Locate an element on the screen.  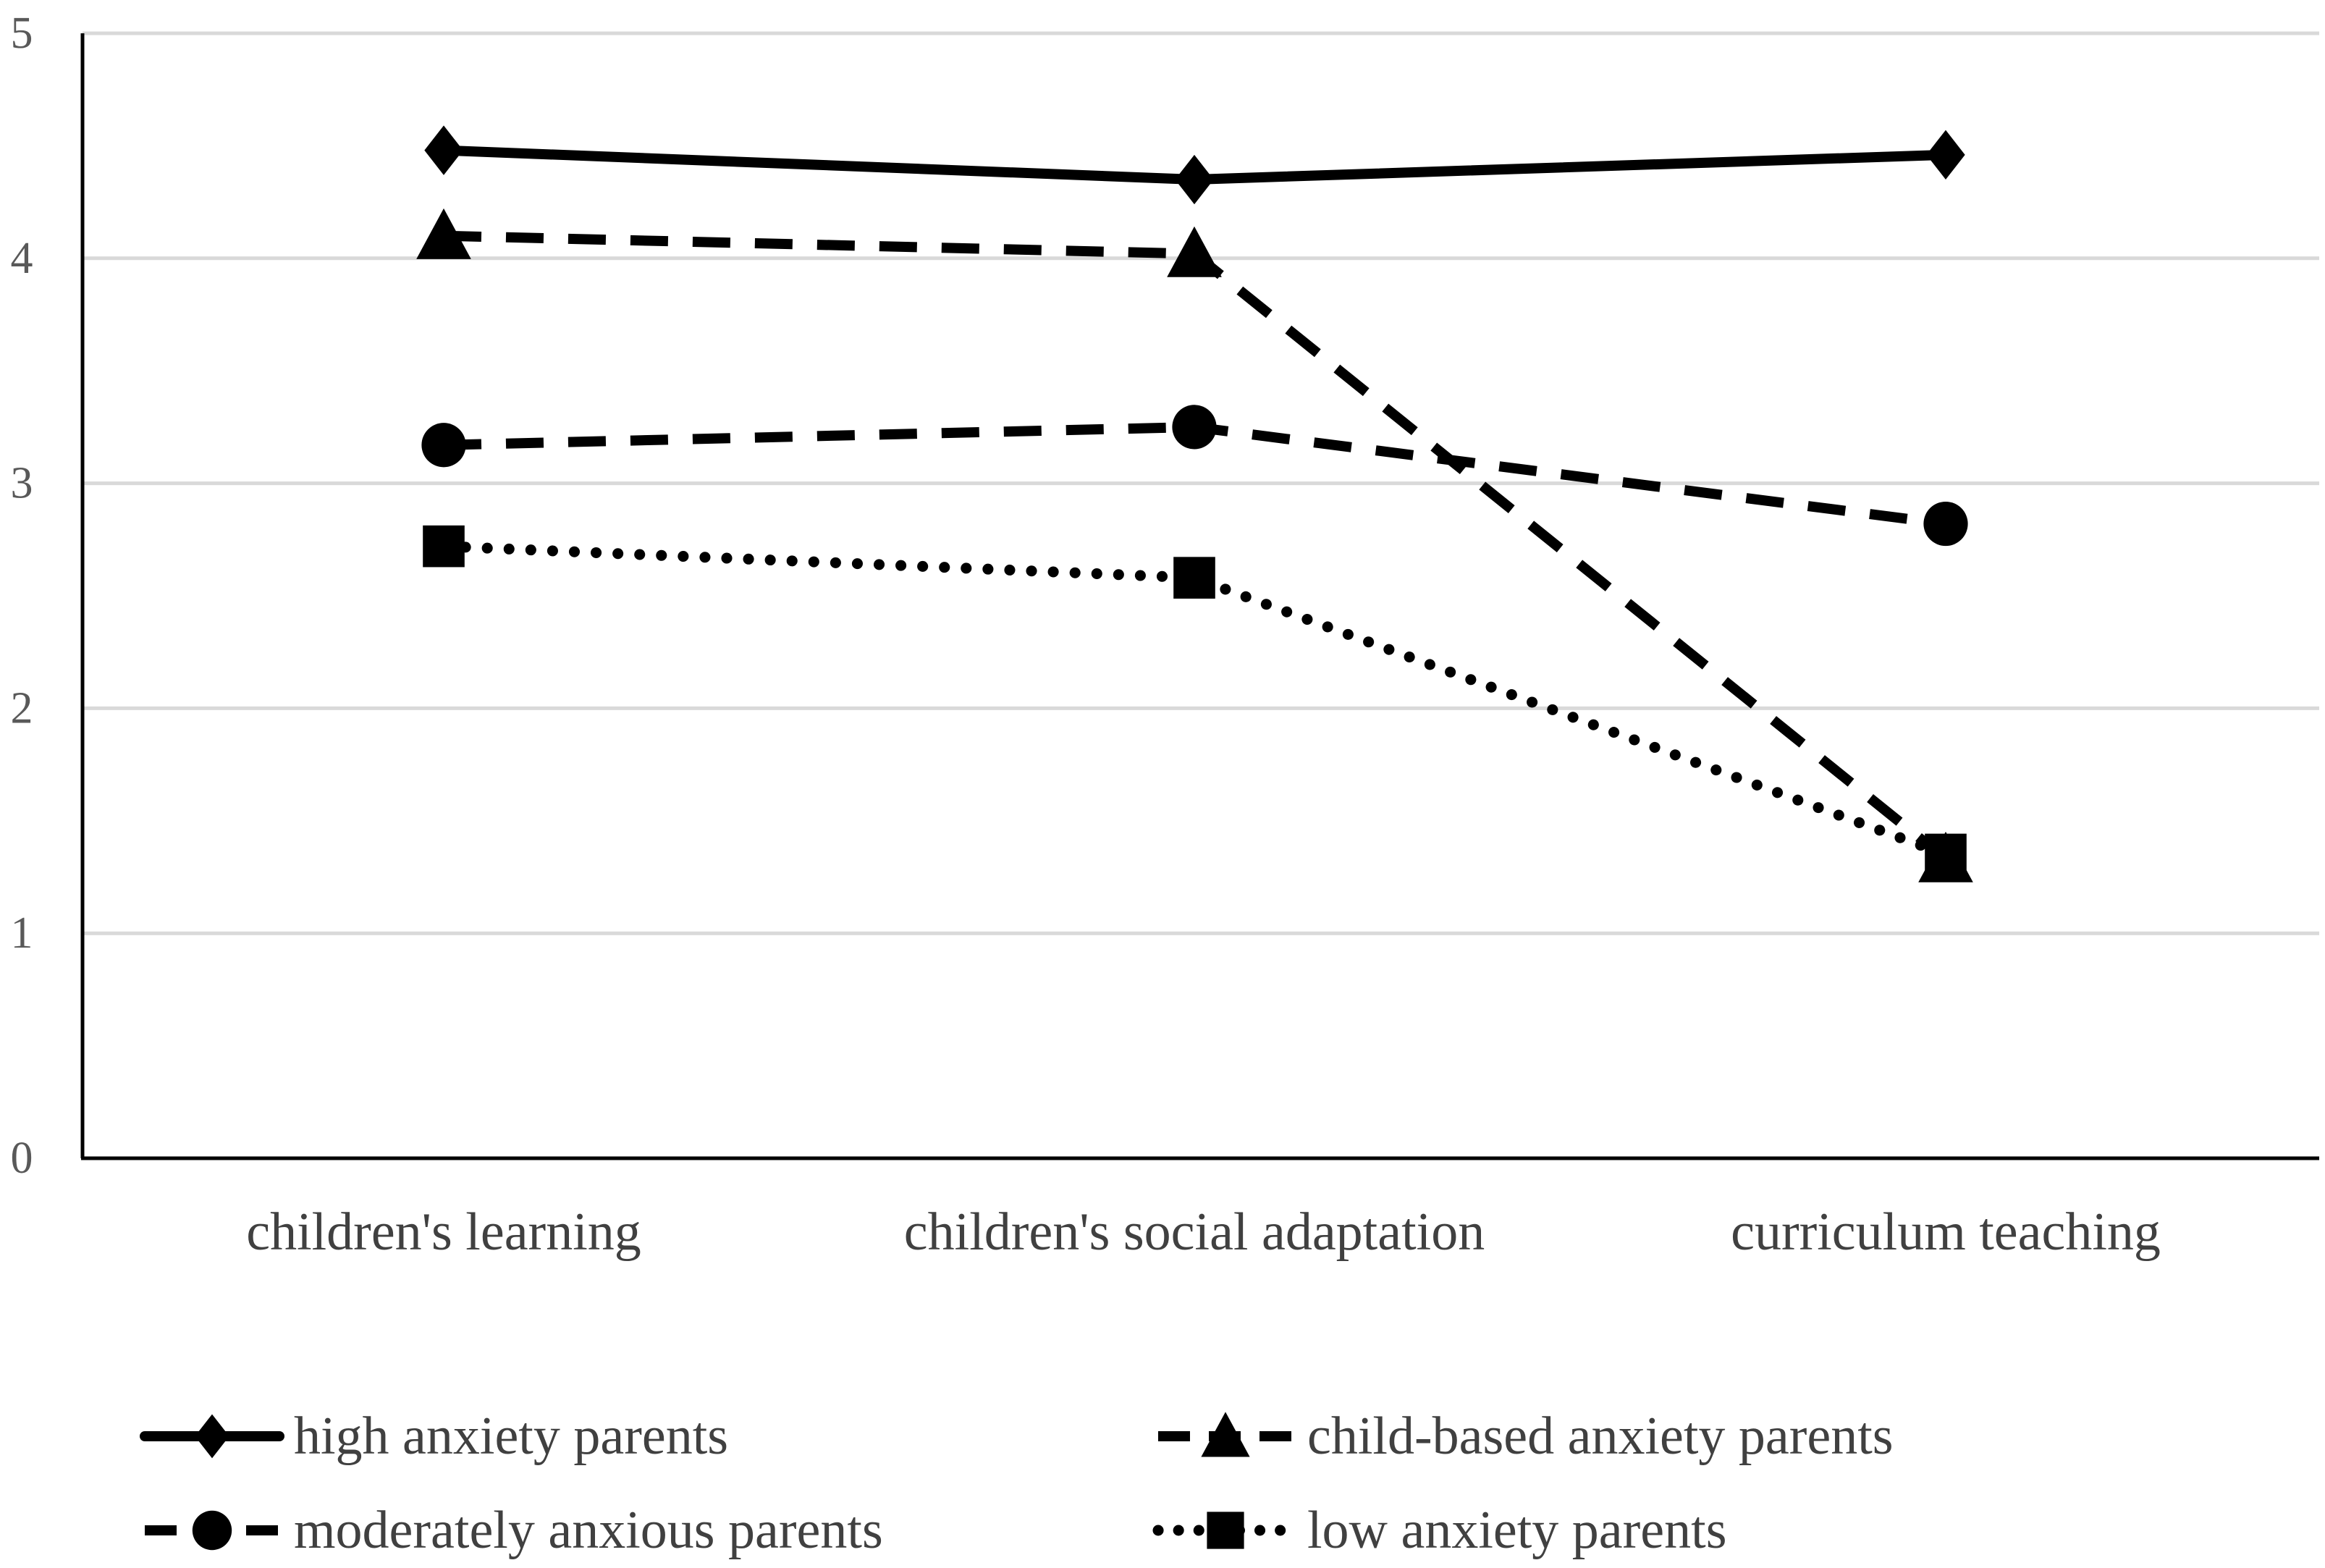
x-category-label-2: children's social adaptation is located at coordinates (1194, 1232).